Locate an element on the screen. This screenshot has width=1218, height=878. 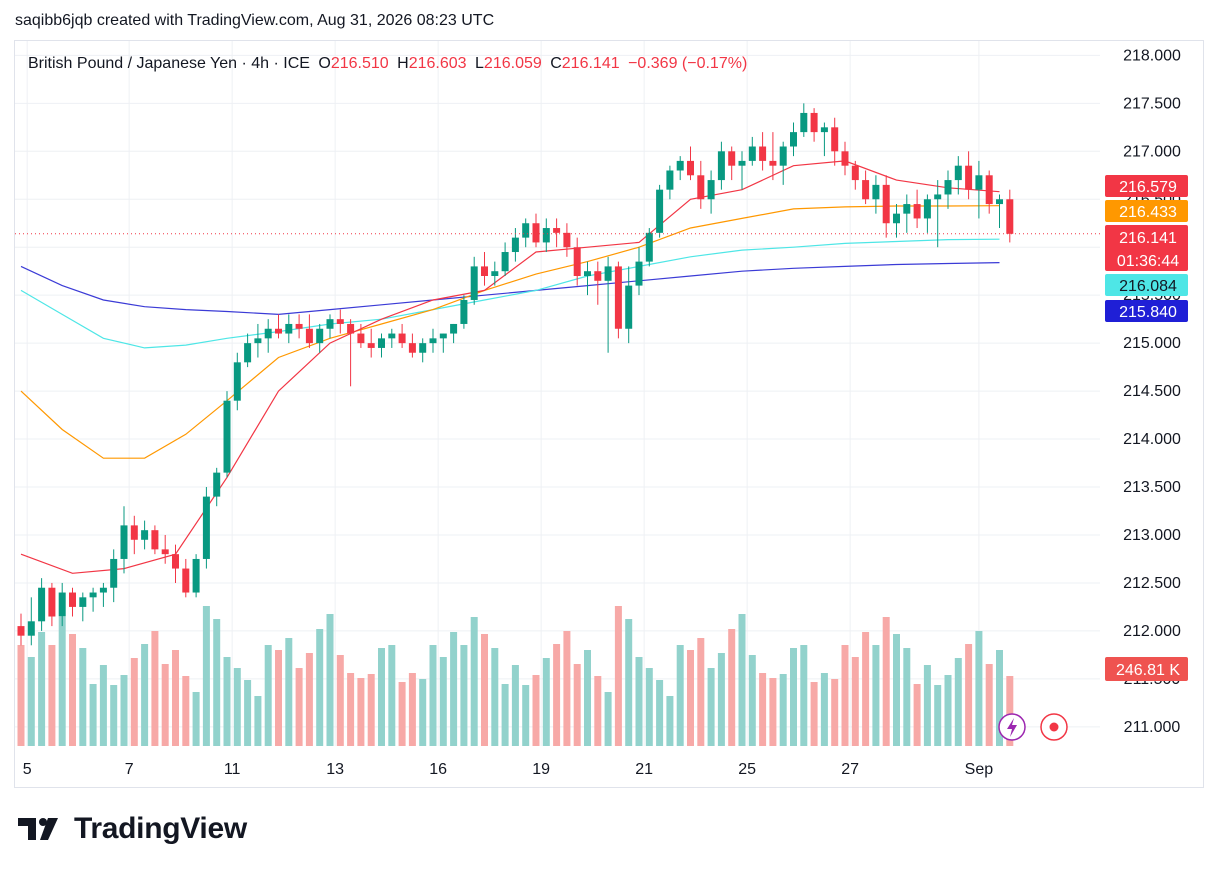
legend-high-label: H is located at coordinates (403, 63).